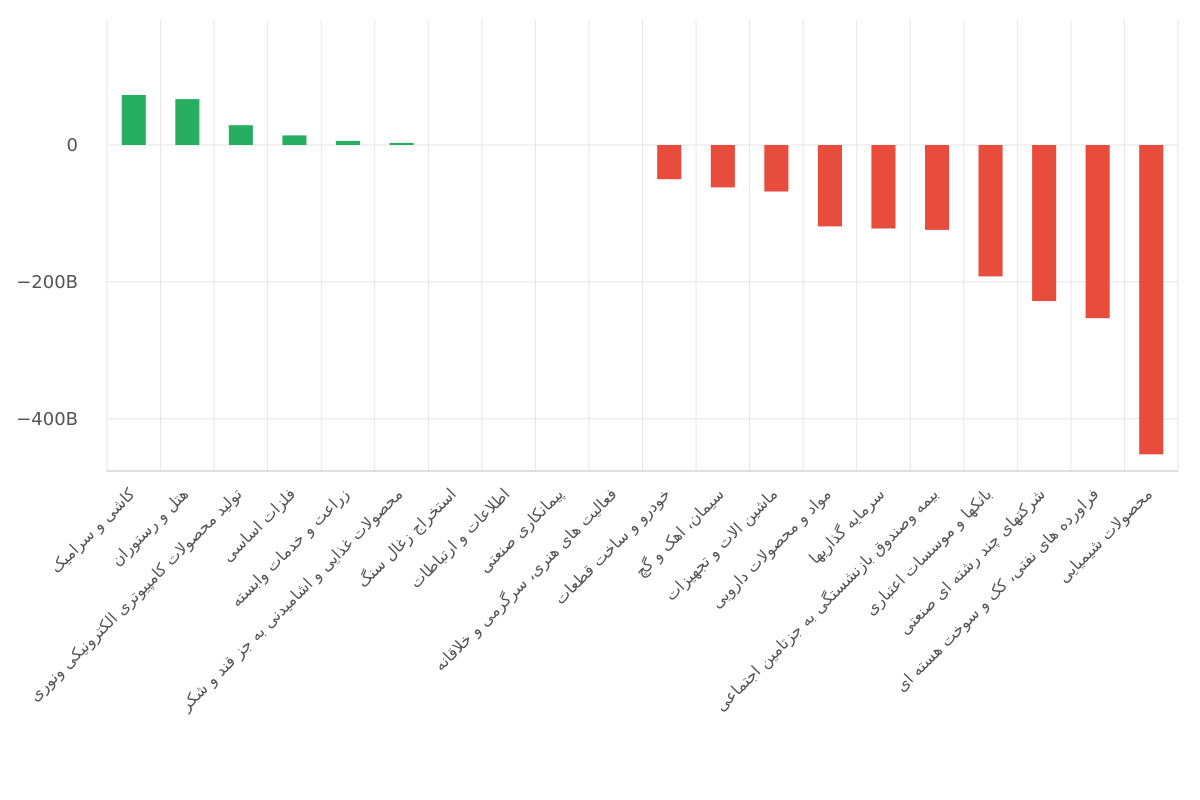 This screenshot has width=1200, height=800. I want to click on x-tick-label: محصولات شیمیایی, so click(1105, 535).